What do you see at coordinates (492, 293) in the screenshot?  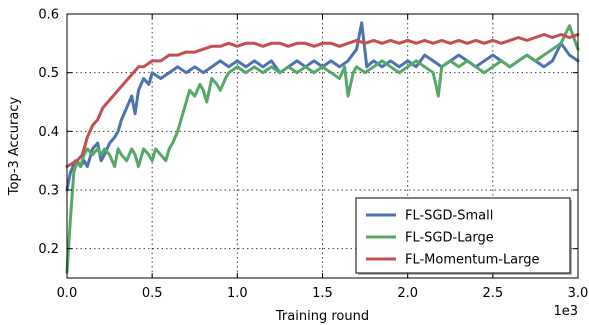 I see `x-tick-label-5: 2.5` at bounding box center [492, 293].